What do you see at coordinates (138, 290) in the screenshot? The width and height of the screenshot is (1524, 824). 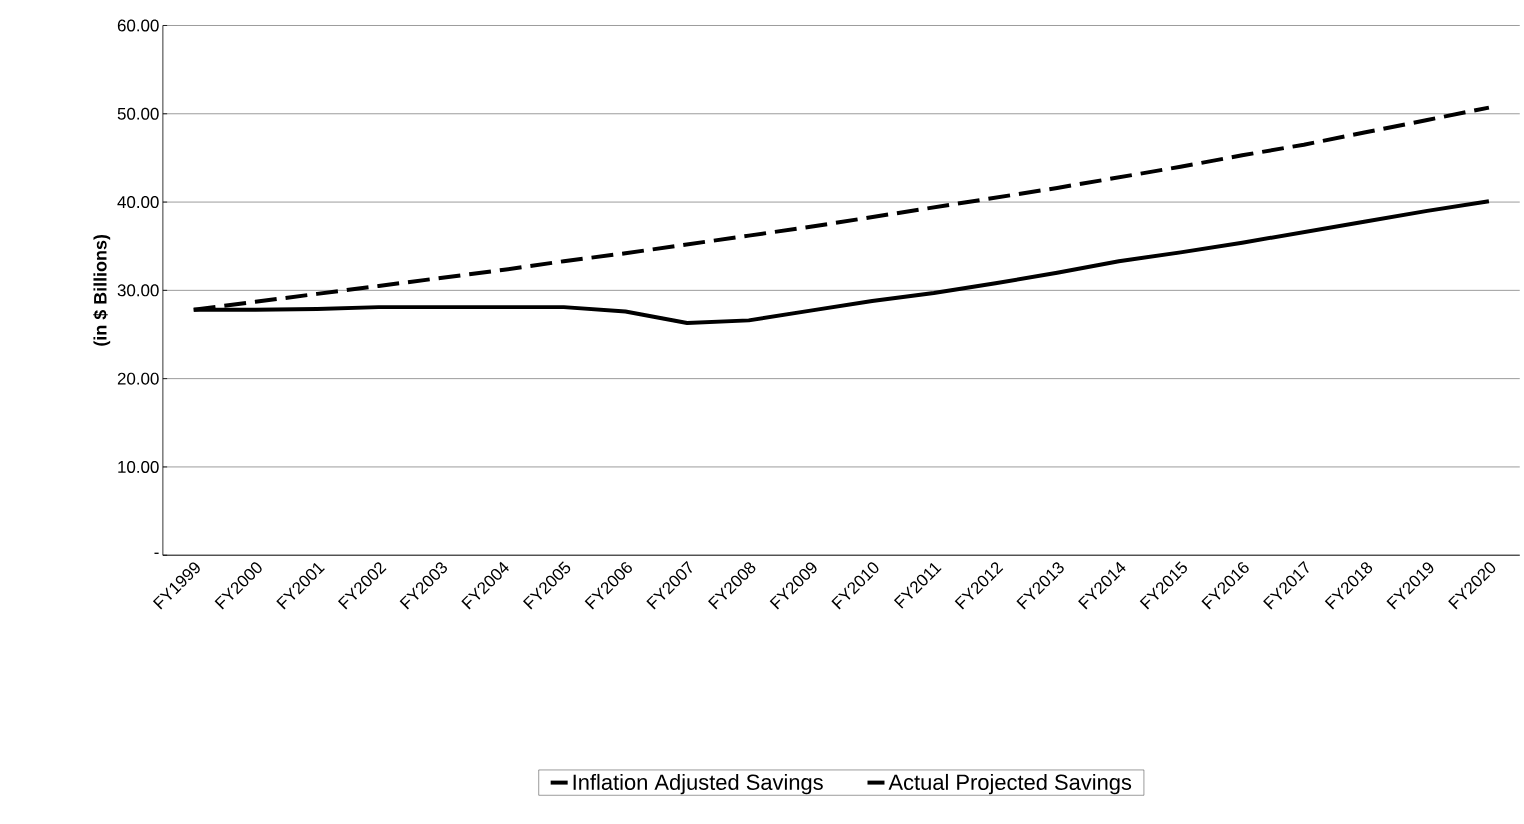 I see `y-tick-label: 30.00` at bounding box center [138, 290].